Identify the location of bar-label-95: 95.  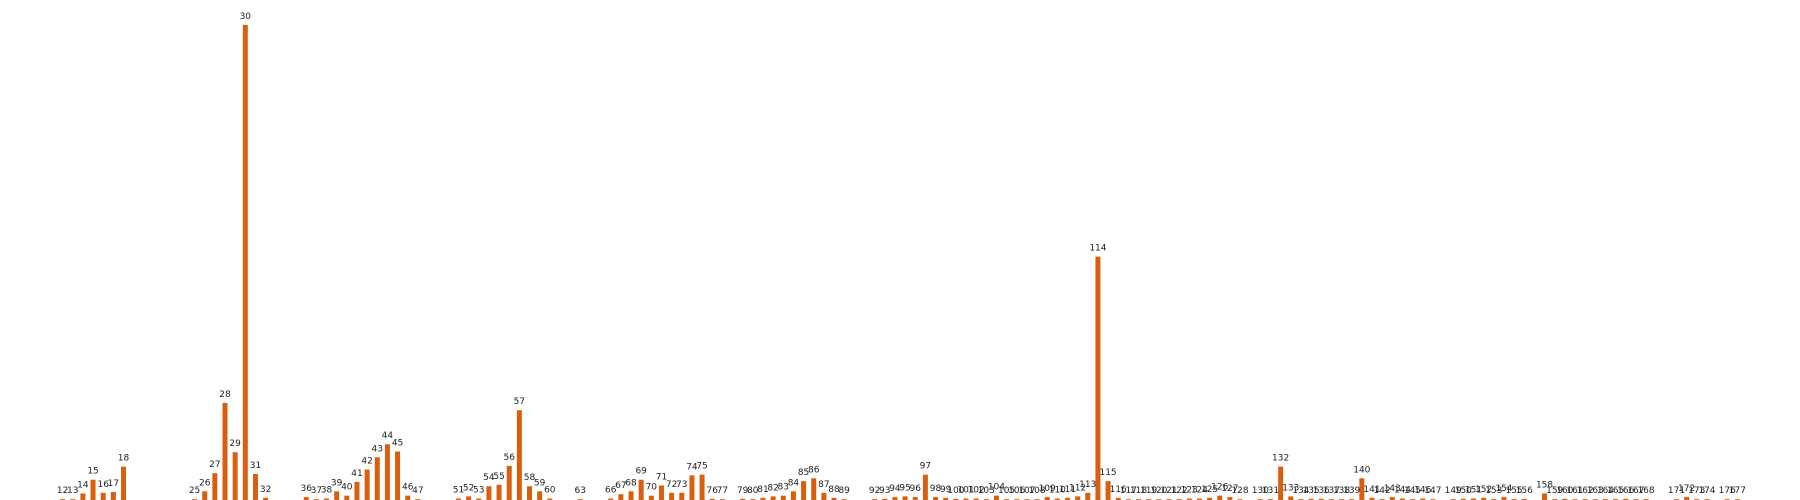
(904, 488).